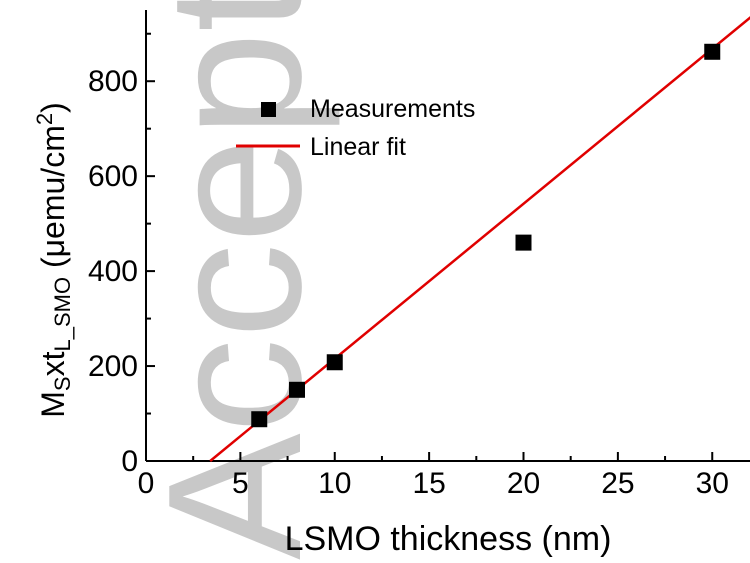 The image size is (750, 563). Describe the element at coordinates (113, 366) in the screenshot. I see `y-tick-label: 200` at that location.